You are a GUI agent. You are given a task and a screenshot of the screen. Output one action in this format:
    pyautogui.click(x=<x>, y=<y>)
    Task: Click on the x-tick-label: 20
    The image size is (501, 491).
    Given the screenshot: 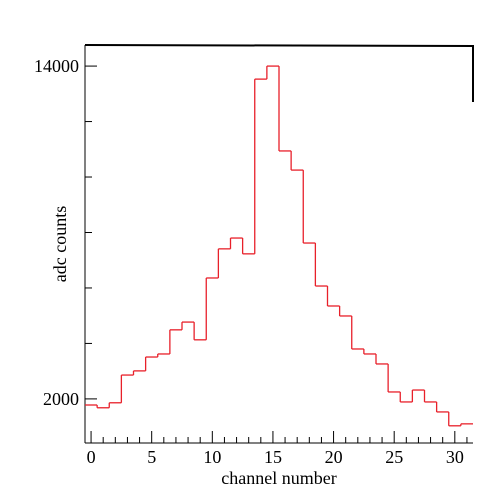 What is the action you would take?
    pyautogui.click(x=334, y=457)
    